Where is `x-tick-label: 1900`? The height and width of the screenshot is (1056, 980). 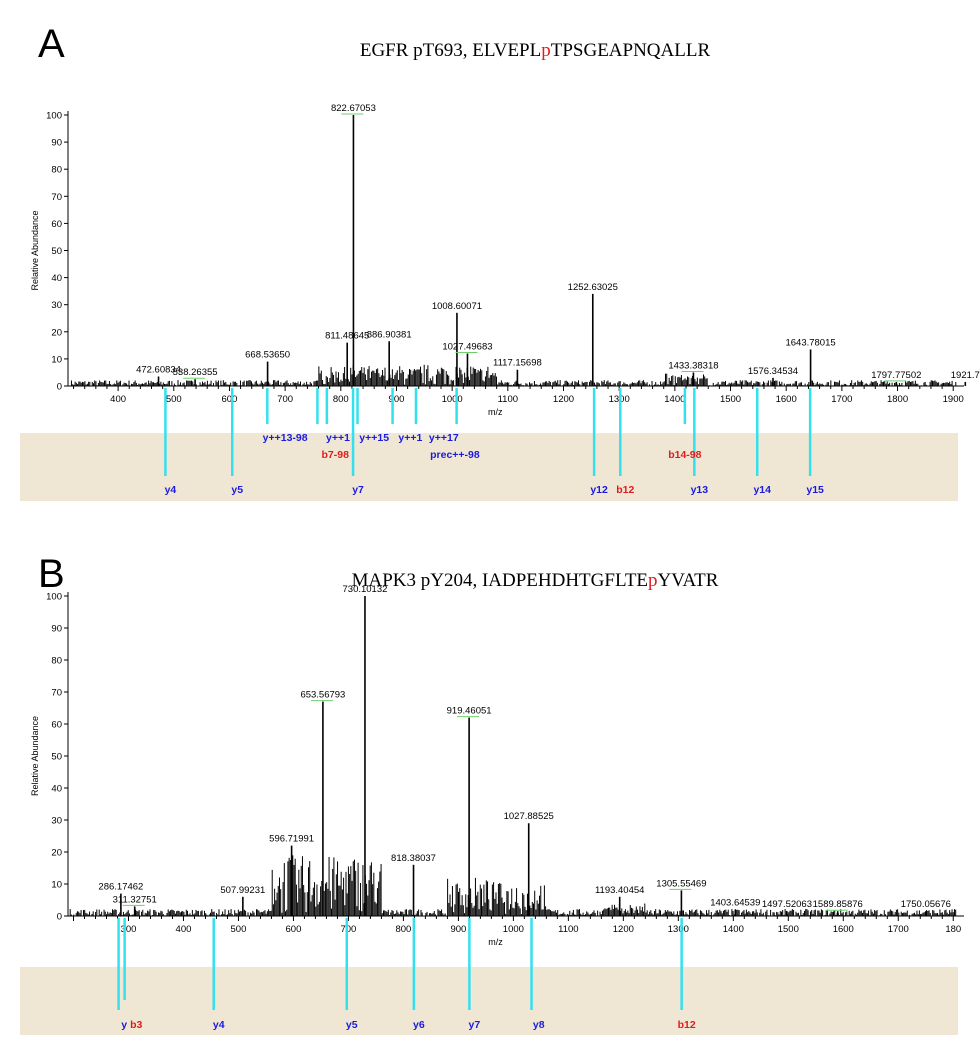
x-tick-label: 1900 is located at coordinates (953, 399).